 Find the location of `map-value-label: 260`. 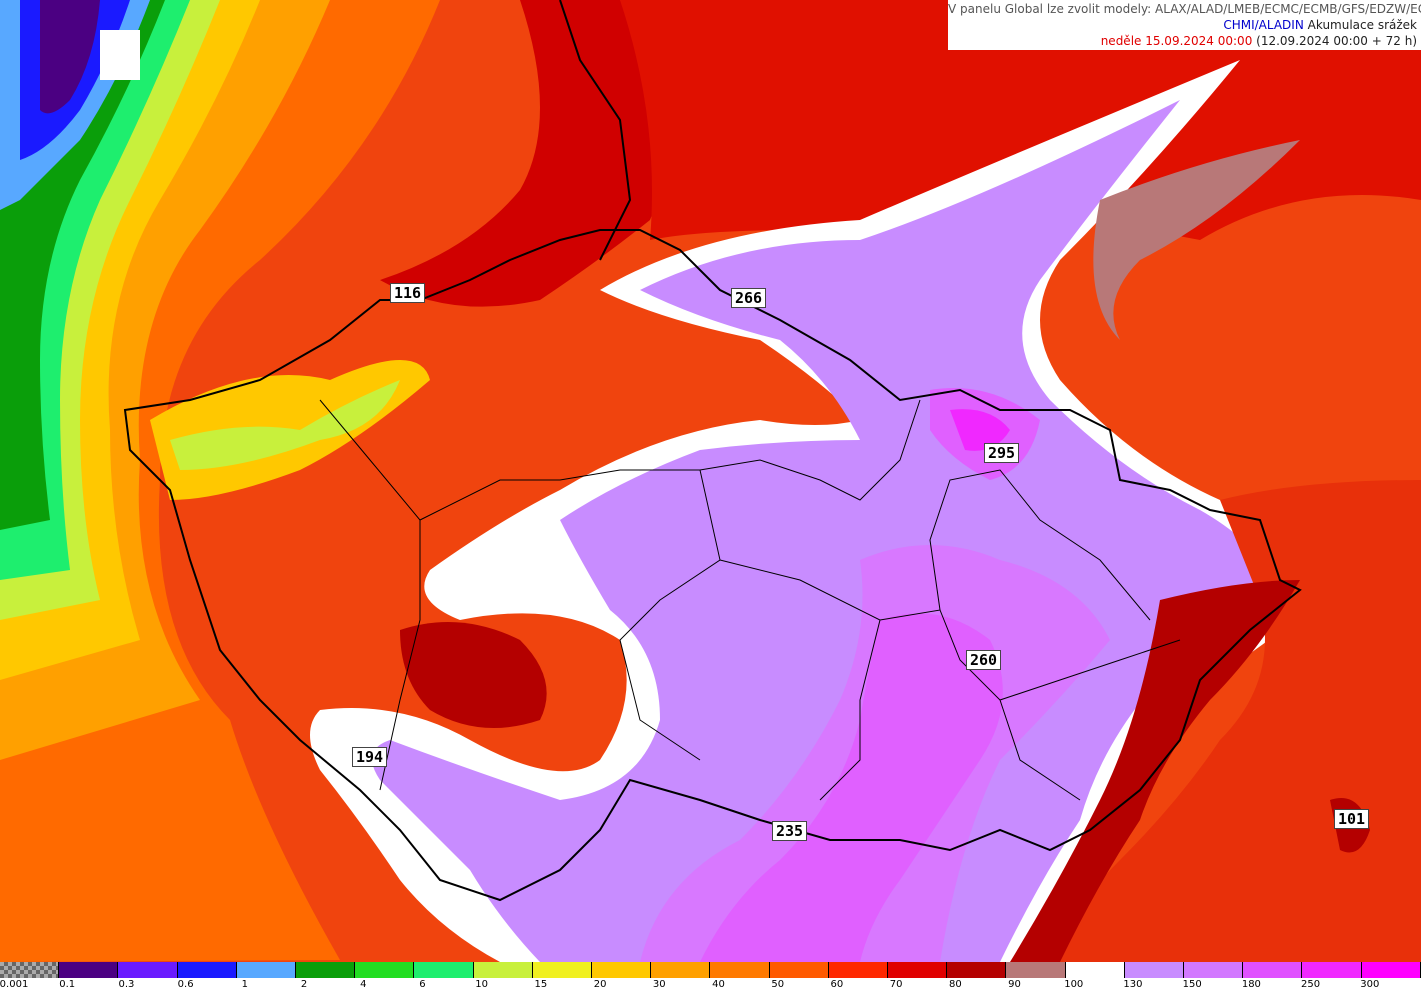

map-value-label: 260 is located at coordinates (984, 660).